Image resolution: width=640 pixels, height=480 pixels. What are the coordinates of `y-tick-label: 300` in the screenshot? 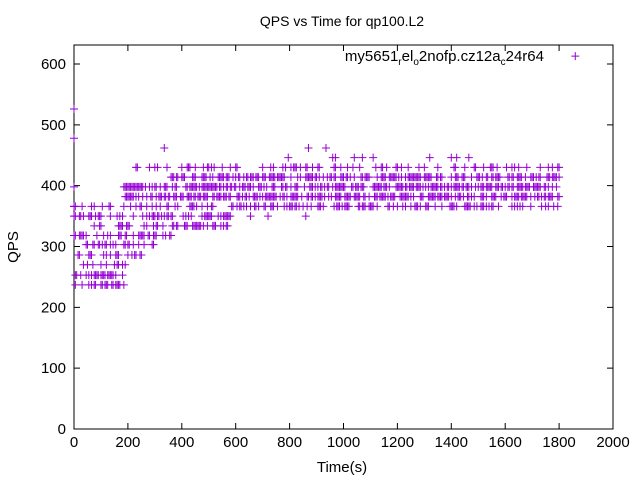 It's located at (53, 247).